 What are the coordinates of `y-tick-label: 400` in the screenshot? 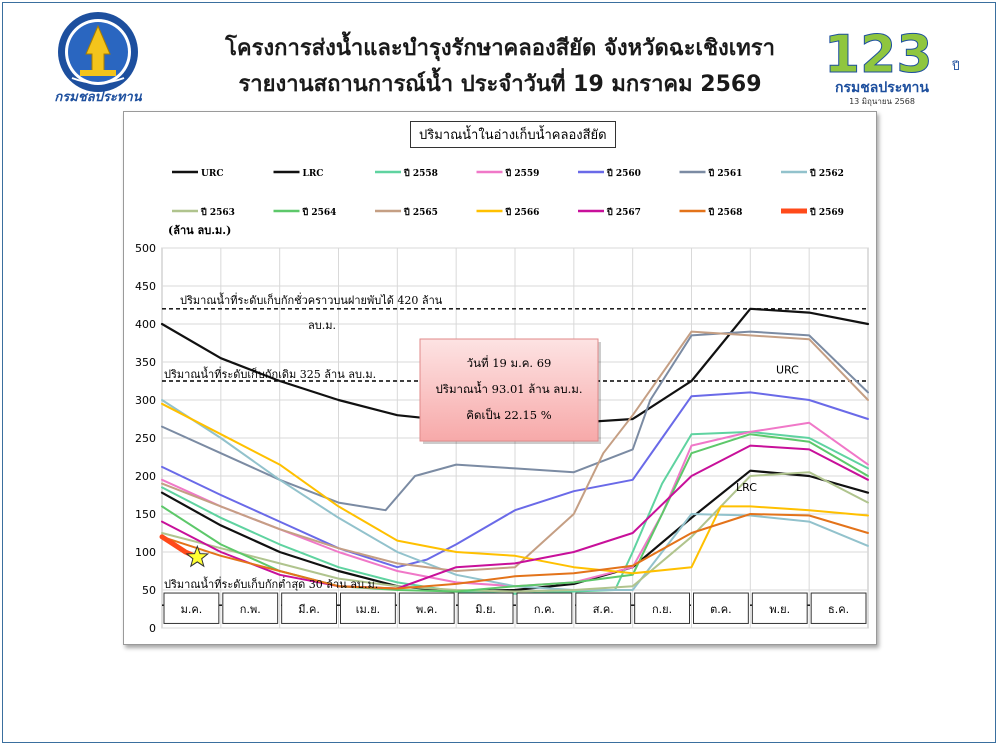 It's located at (145, 324).